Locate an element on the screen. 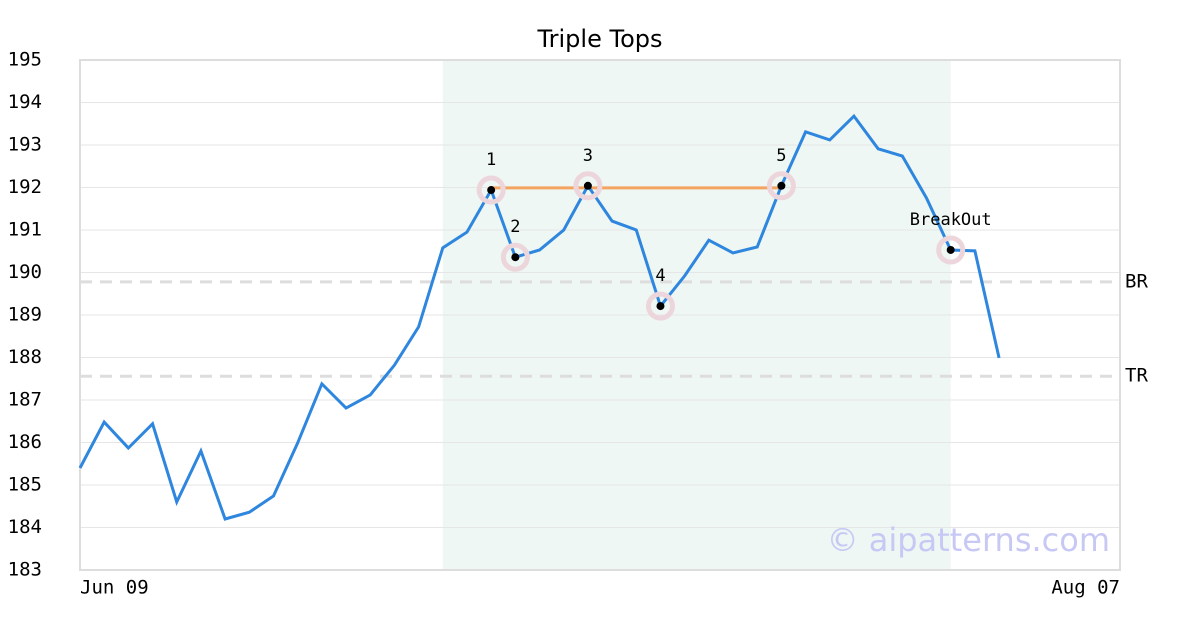  point-label: 2 is located at coordinates (515, 227).